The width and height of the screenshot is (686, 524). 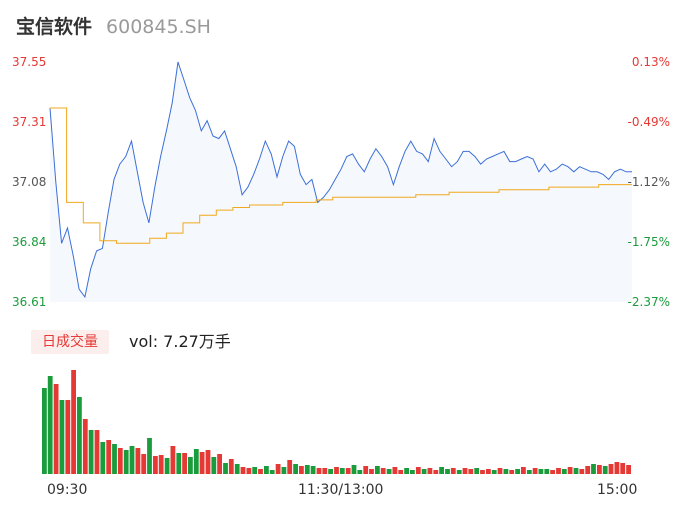 What do you see at coordinates (29, 122) in the screenshot?
I see `price-tick-label: 37.31` at bounding box center [29, 122].